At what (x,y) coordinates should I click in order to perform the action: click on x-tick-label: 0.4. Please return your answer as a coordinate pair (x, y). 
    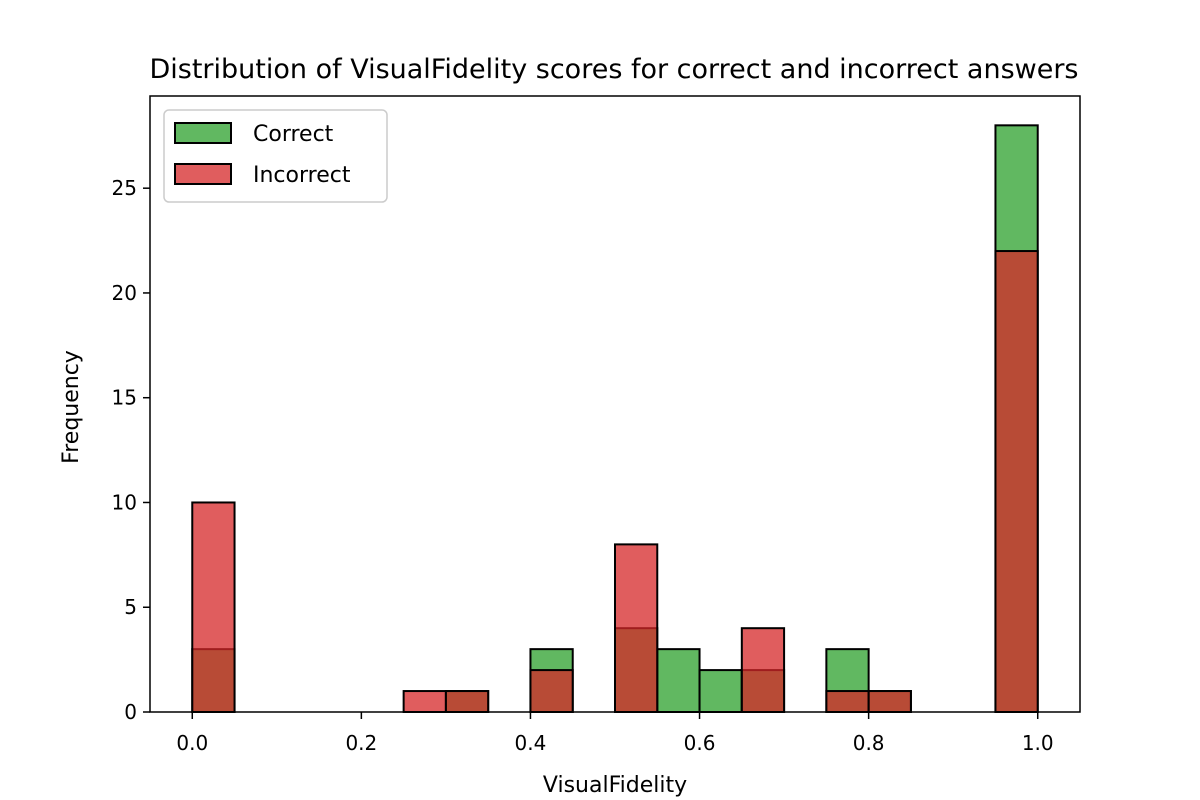
    Looking at the image, I should click on (531, 743).